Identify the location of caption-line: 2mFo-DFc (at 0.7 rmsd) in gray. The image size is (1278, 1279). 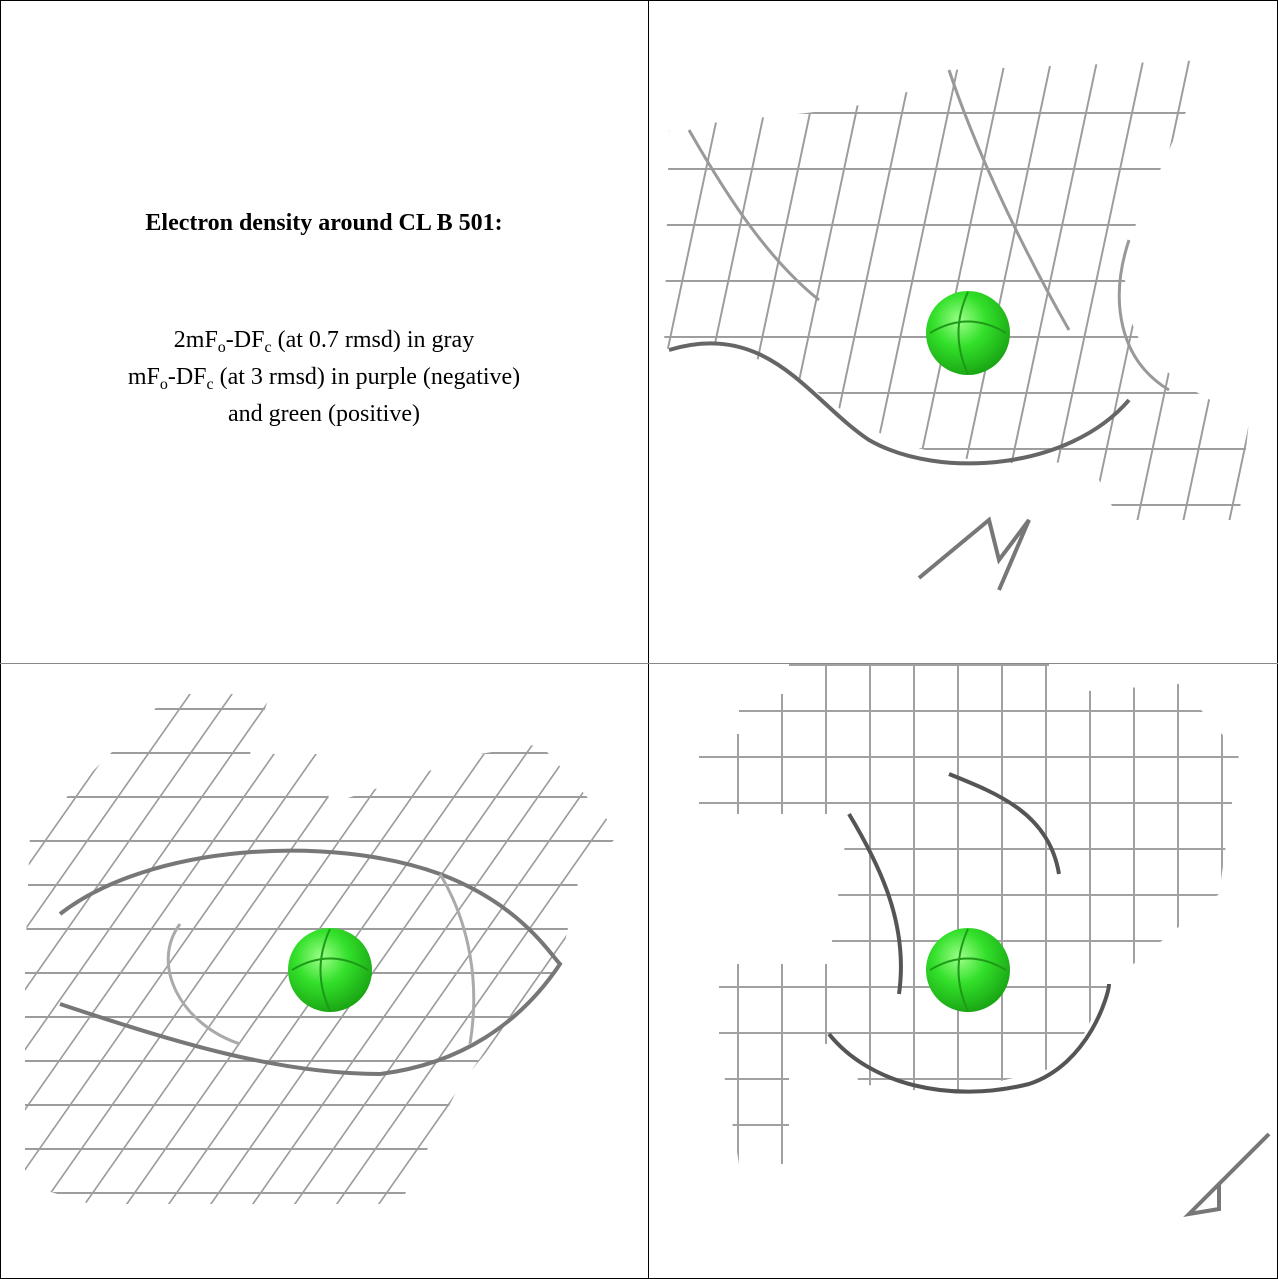
(324, 340).